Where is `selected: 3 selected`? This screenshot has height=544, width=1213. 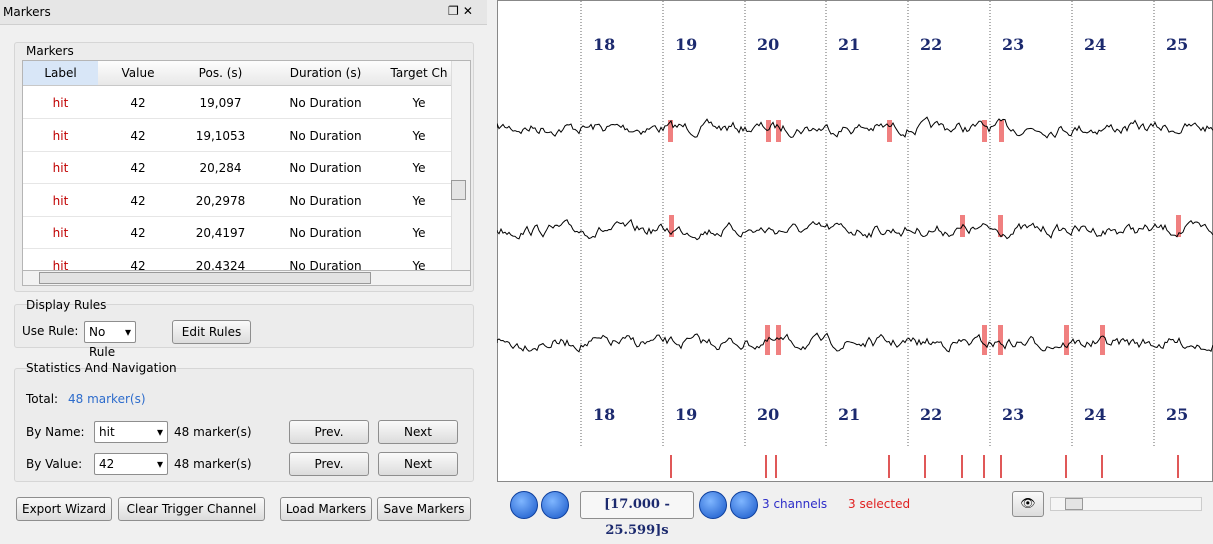 selected: 3 selected is located at coordinates (879, 504).